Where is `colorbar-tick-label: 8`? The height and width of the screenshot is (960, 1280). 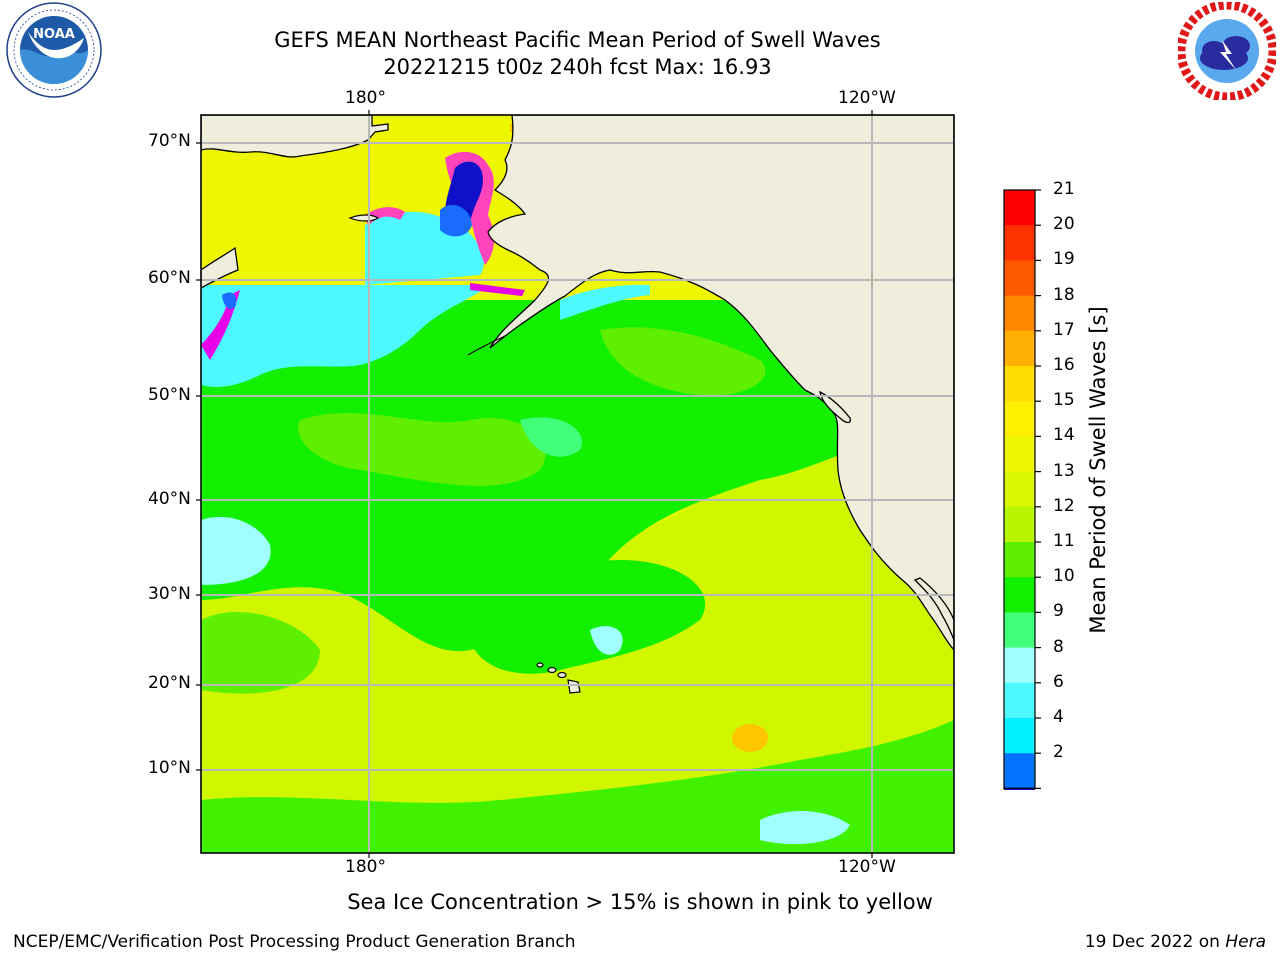 colorbar-tick-label: 8 is located at coordinates (1058, 646).